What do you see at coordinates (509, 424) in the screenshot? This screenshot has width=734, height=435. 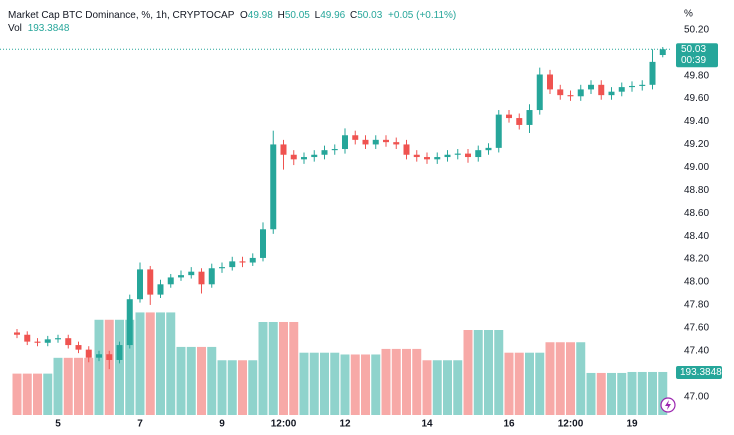 I see `x-tick-label: 16` at bounding box center [509, 424].